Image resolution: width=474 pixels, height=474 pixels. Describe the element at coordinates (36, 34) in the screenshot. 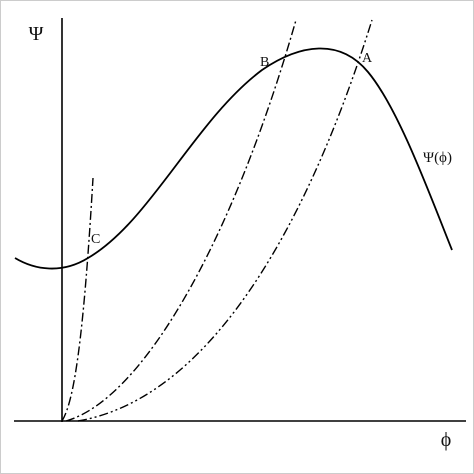

I see `y-axis-label: Ψ` at that location.